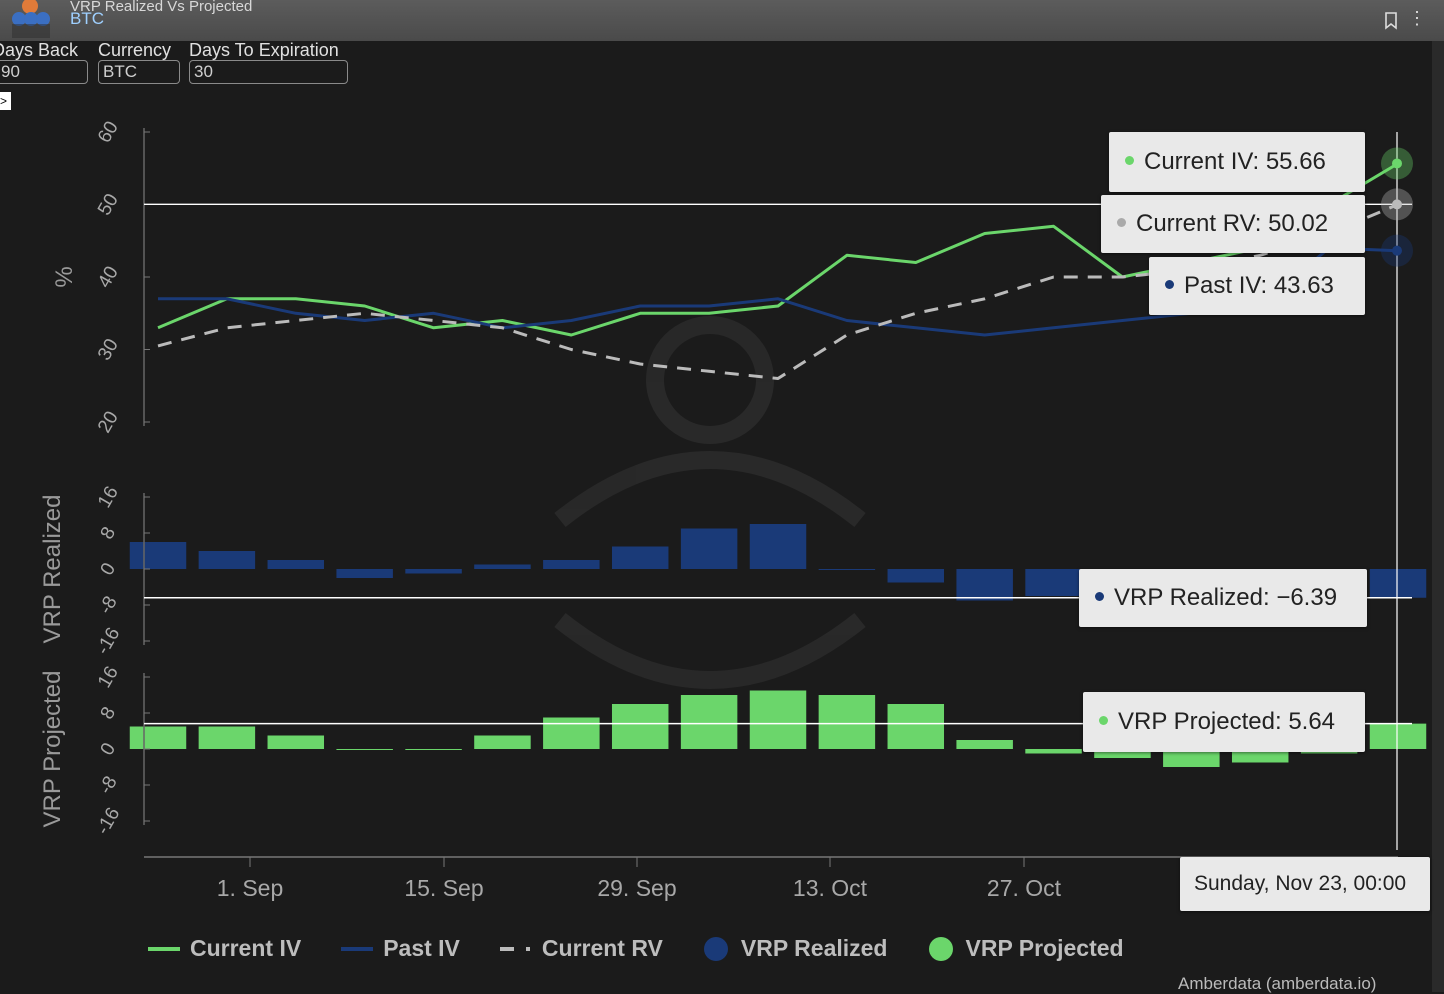 The height and width of the screenshot is (994, 1444). What do you see at coordinates (250, 888) in the screenshot?
I see `x-tick-label: 1. Sep` at bounding box center [250, 888].